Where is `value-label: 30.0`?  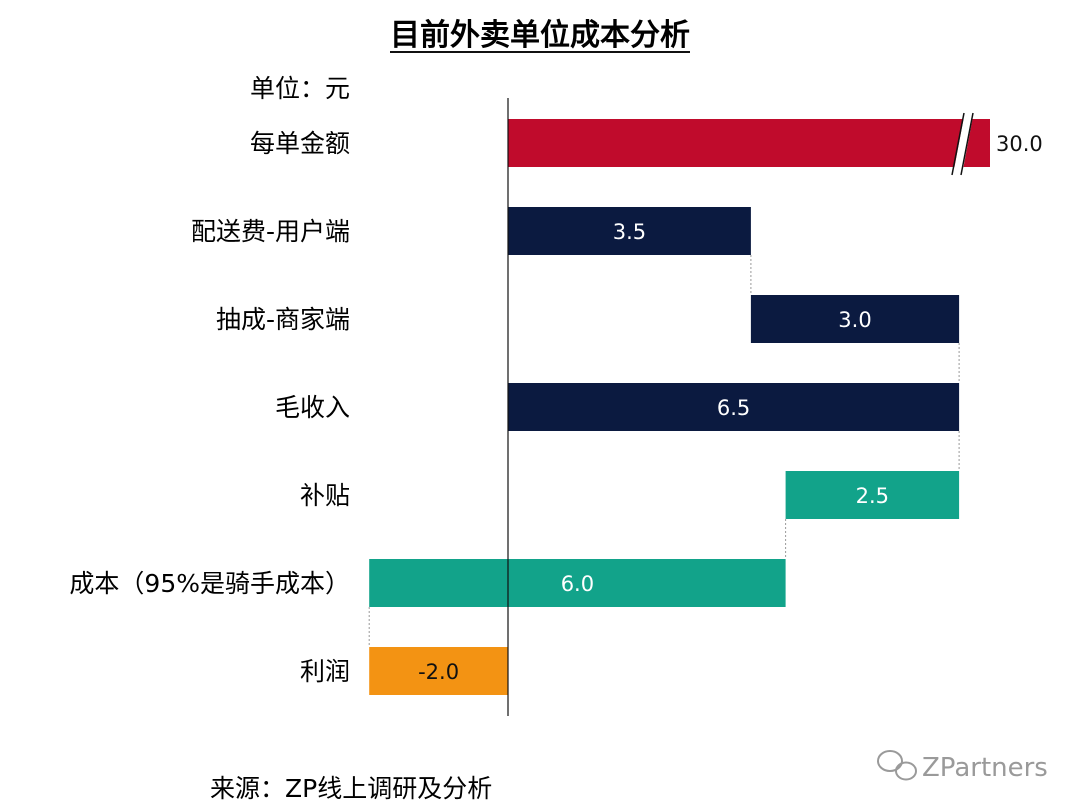
value-label: 30.0 is located at coordinates (1019, 144).